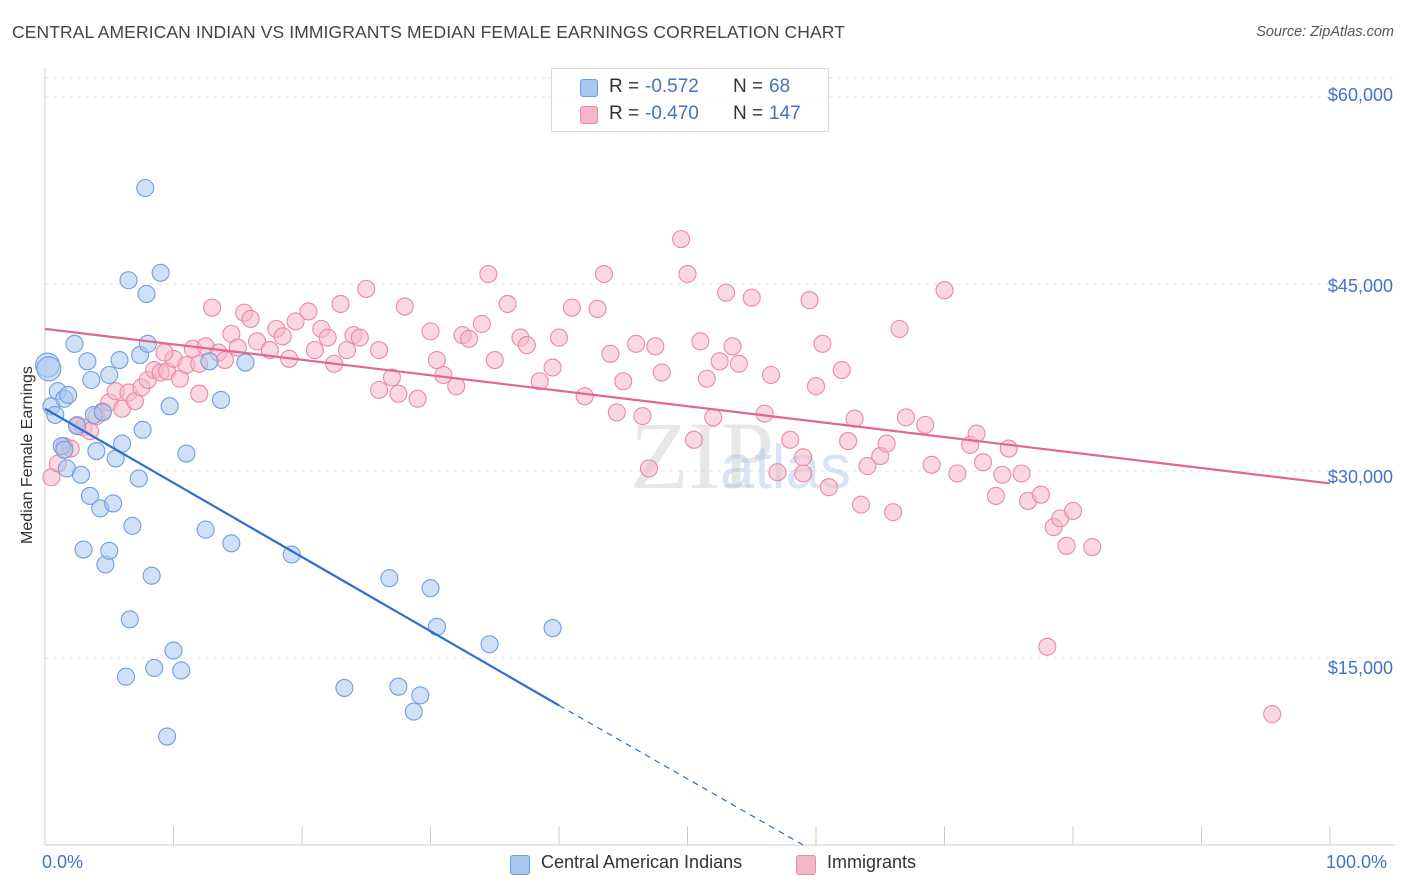  I want to click on legend-r-label: R =, so click(624, 113).